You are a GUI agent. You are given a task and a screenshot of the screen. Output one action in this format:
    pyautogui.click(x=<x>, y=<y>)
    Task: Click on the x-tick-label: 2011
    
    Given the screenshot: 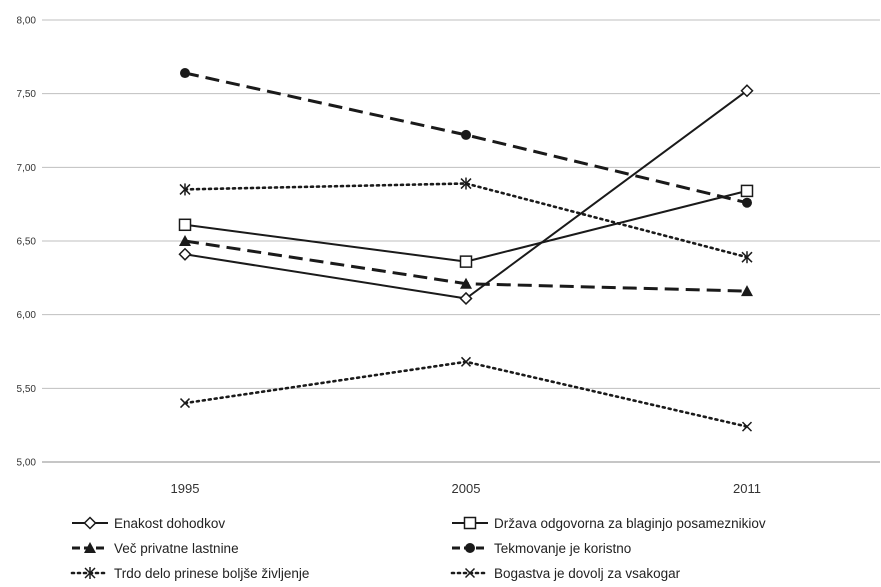 What is the action you would take?
    pyautogui.click(x=747, y=488)
    